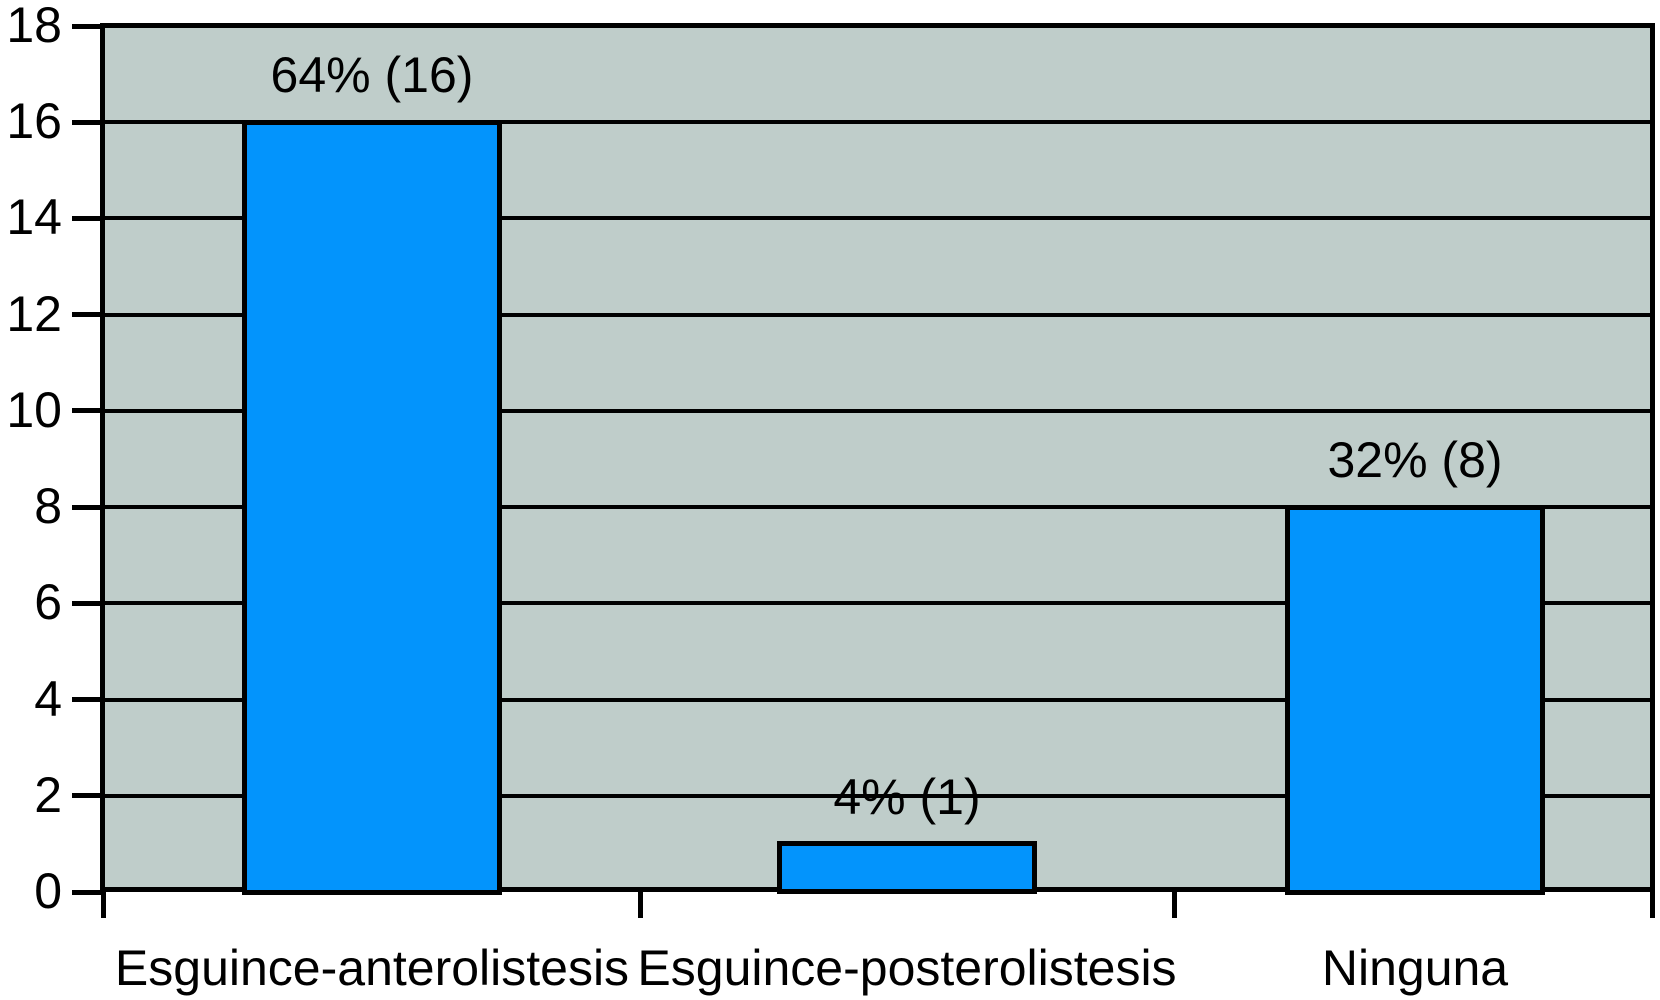  I want to click on y-axis-tick-label: 14, so click(34, 217).